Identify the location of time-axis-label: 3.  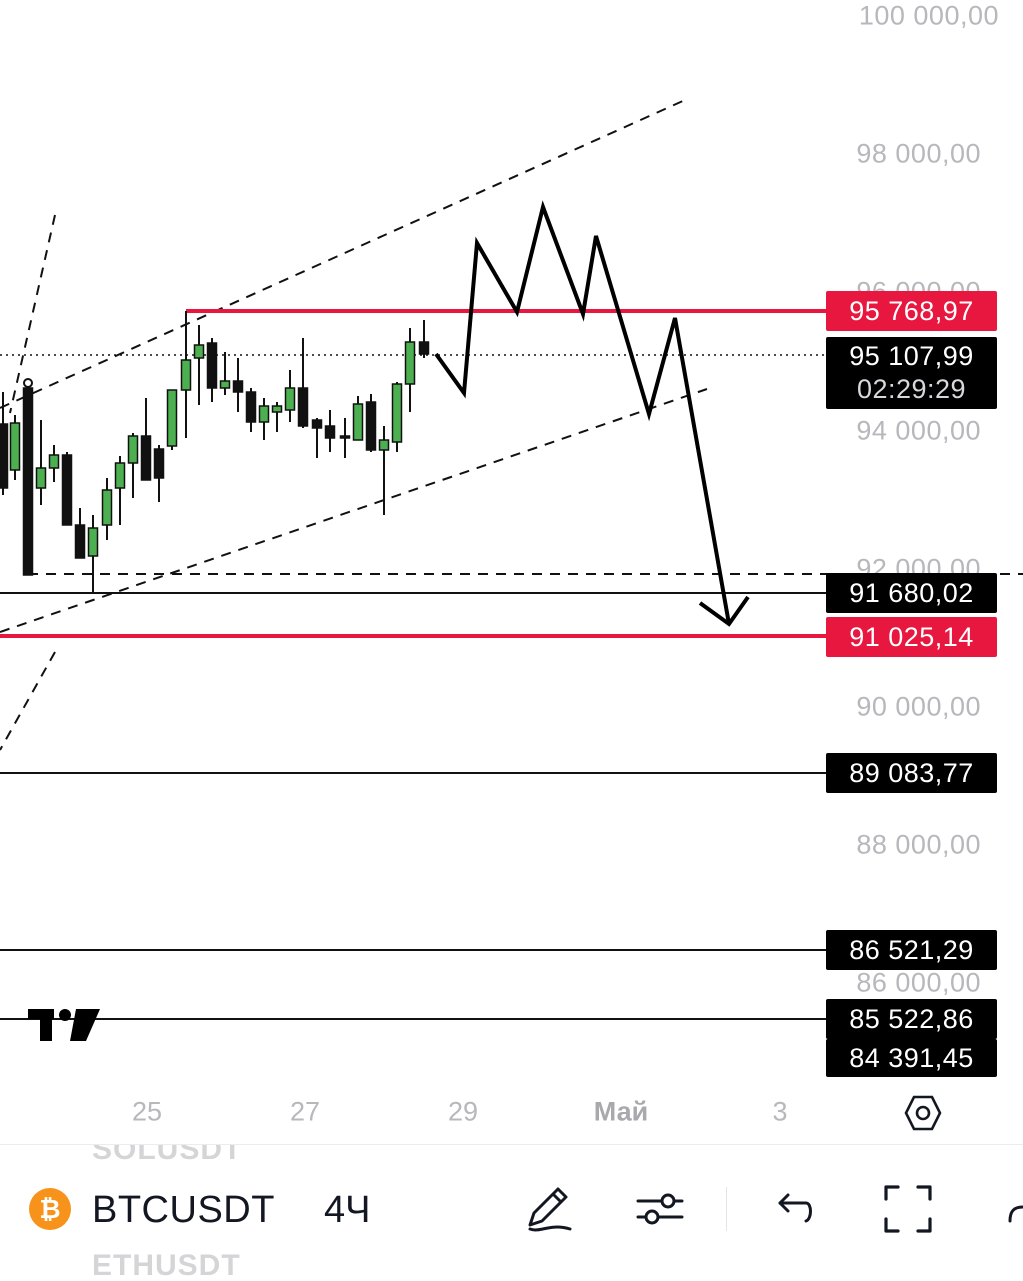
(780, 1111).